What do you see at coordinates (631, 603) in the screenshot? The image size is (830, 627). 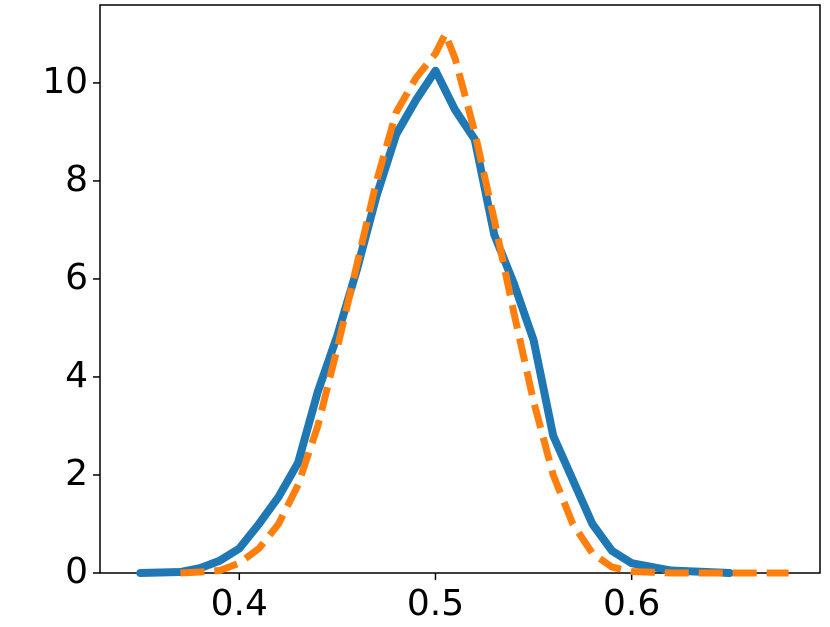 I see `x-tick-label: 0.6` at bounding box center [631, 603].